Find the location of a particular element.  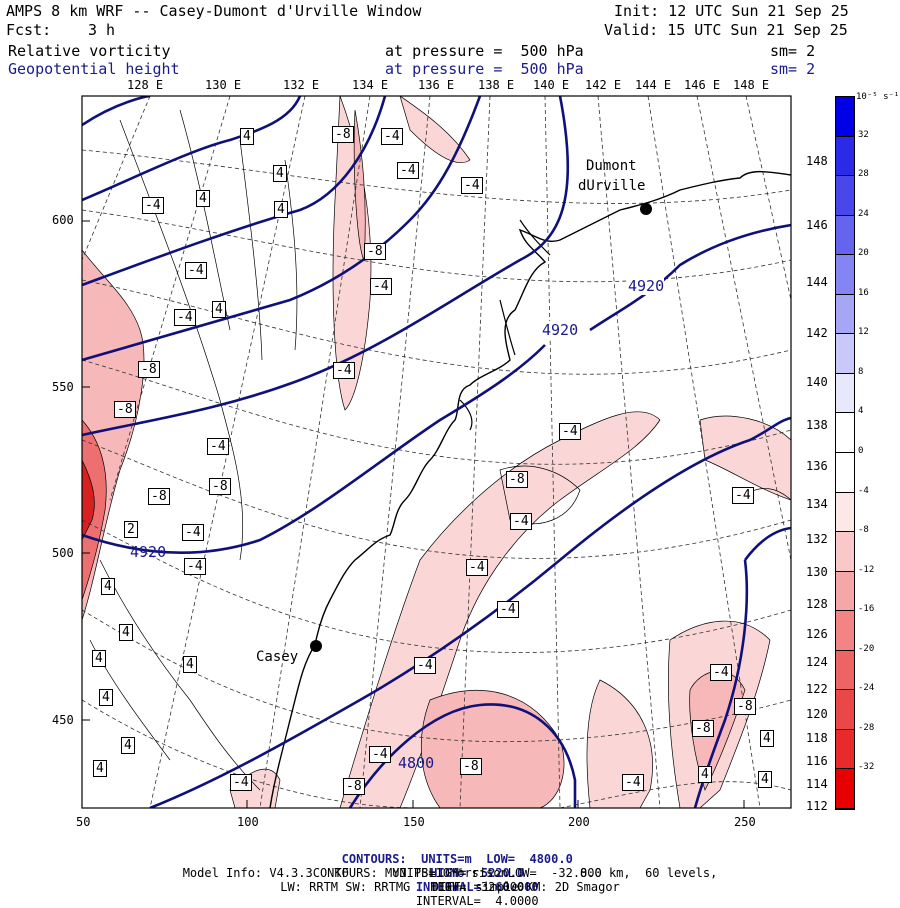

field1-level: at pressure = 500 hPa is located at coordinates (484, 51).